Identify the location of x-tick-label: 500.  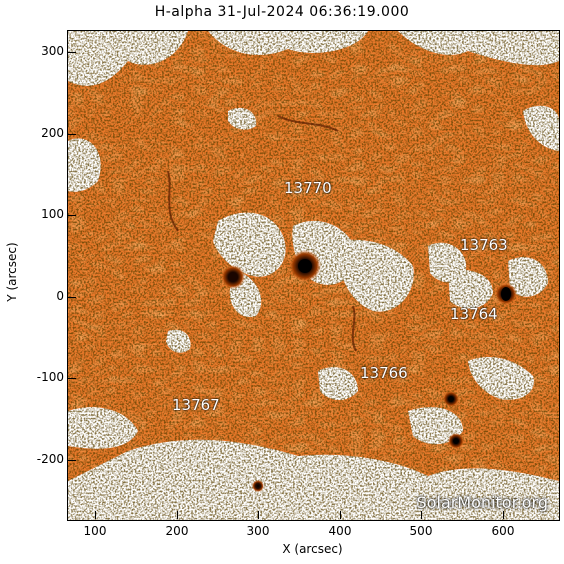
(421, 531).